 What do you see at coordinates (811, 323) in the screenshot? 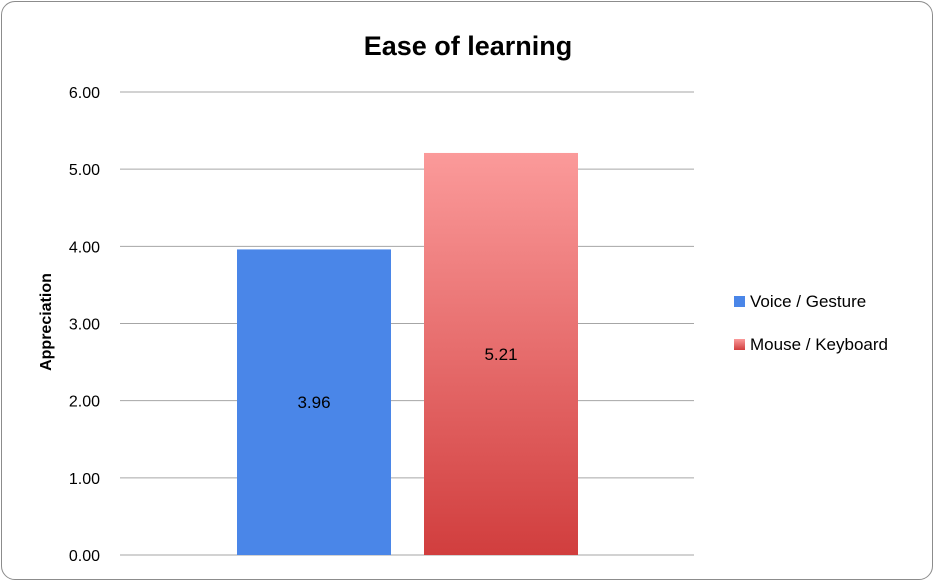
I see `legend: Voice / Gesture Mouse / Keyboard` at bounding box center [811, 323].